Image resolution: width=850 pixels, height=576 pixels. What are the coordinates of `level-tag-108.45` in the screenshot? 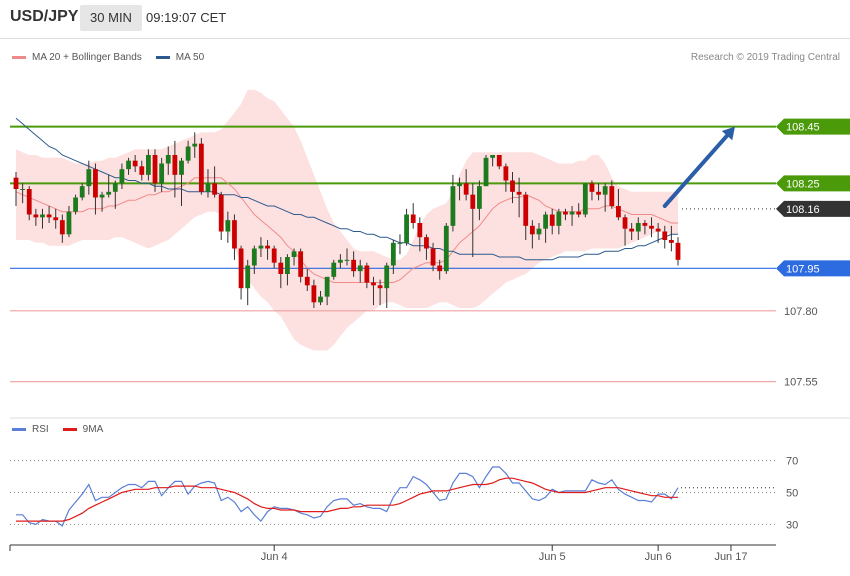 It's located at (813, 126).